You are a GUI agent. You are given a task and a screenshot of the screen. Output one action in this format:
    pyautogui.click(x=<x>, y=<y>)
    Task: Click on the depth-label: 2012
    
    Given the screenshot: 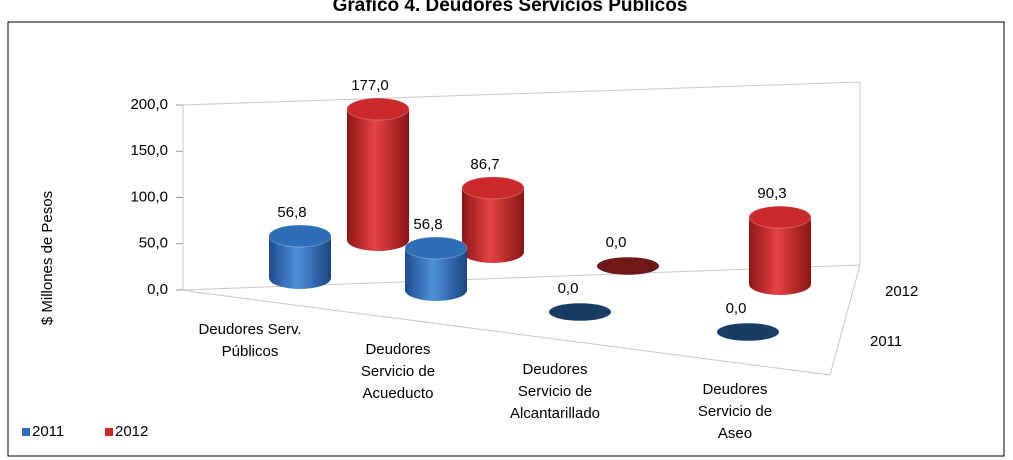 What is the action you would take?
    pyautogui.click(x=901, y=291)
    